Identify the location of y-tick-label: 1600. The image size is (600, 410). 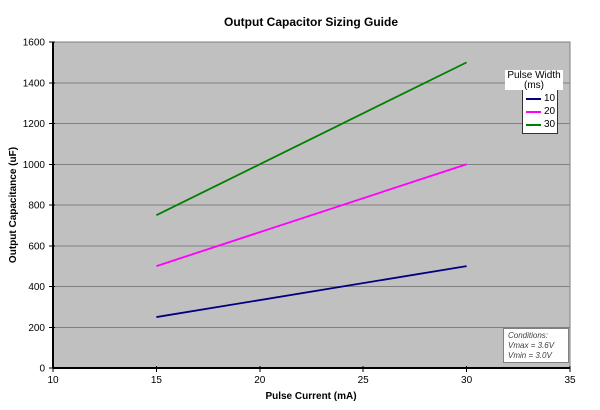
(34, 43).